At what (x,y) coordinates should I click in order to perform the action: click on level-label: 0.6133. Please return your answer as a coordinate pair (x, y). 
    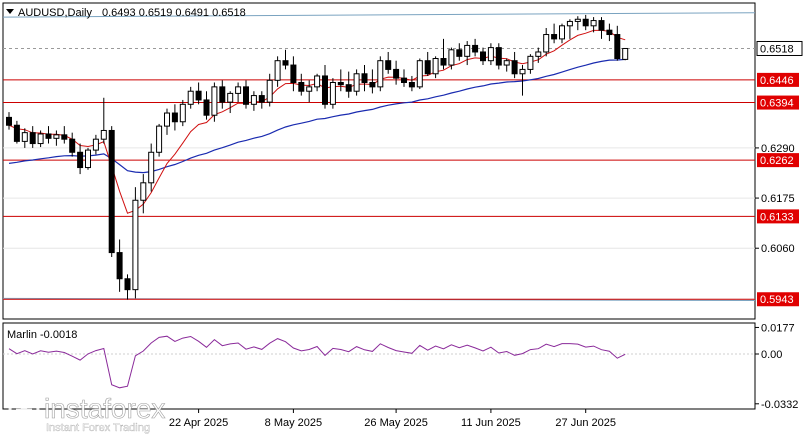
    Looking at the image, I should click on (777, 217).